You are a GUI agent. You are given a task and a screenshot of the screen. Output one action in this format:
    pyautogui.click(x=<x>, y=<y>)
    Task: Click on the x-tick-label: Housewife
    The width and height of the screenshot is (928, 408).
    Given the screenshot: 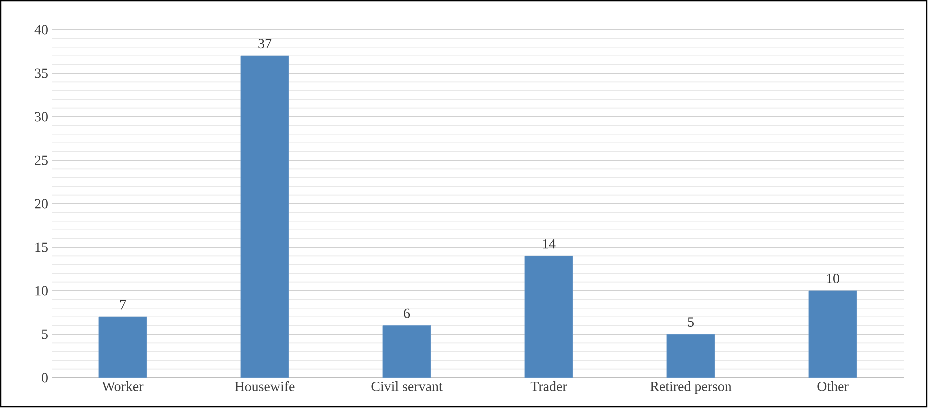 What is the action you would take?
    pyautogui.click(x=265, y=387)
    